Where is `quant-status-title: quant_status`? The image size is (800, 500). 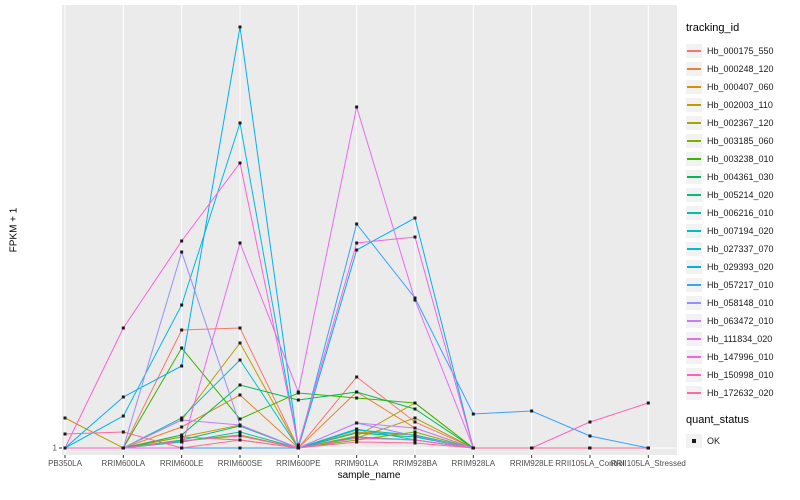 quant-status-title: quant_status is located at coordinates (717, 420).